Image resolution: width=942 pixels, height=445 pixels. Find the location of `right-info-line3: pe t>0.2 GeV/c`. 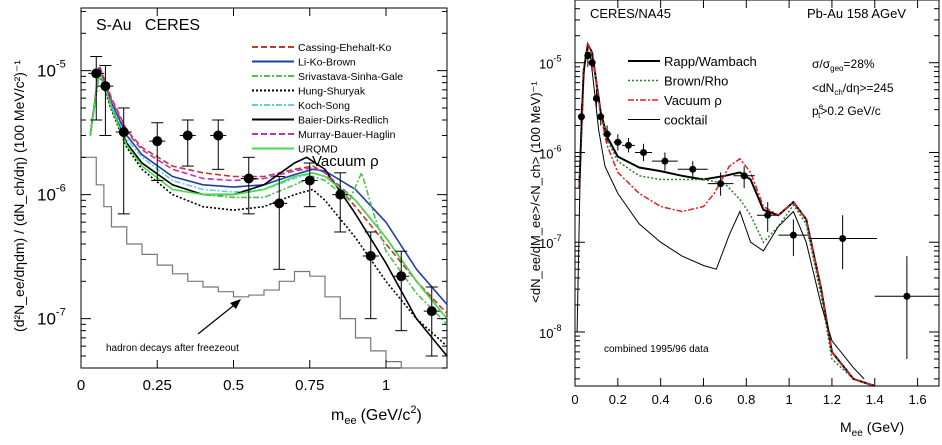

right-info-line3: pe t>0.2 GeV/c is located at coordinates (846, 111).